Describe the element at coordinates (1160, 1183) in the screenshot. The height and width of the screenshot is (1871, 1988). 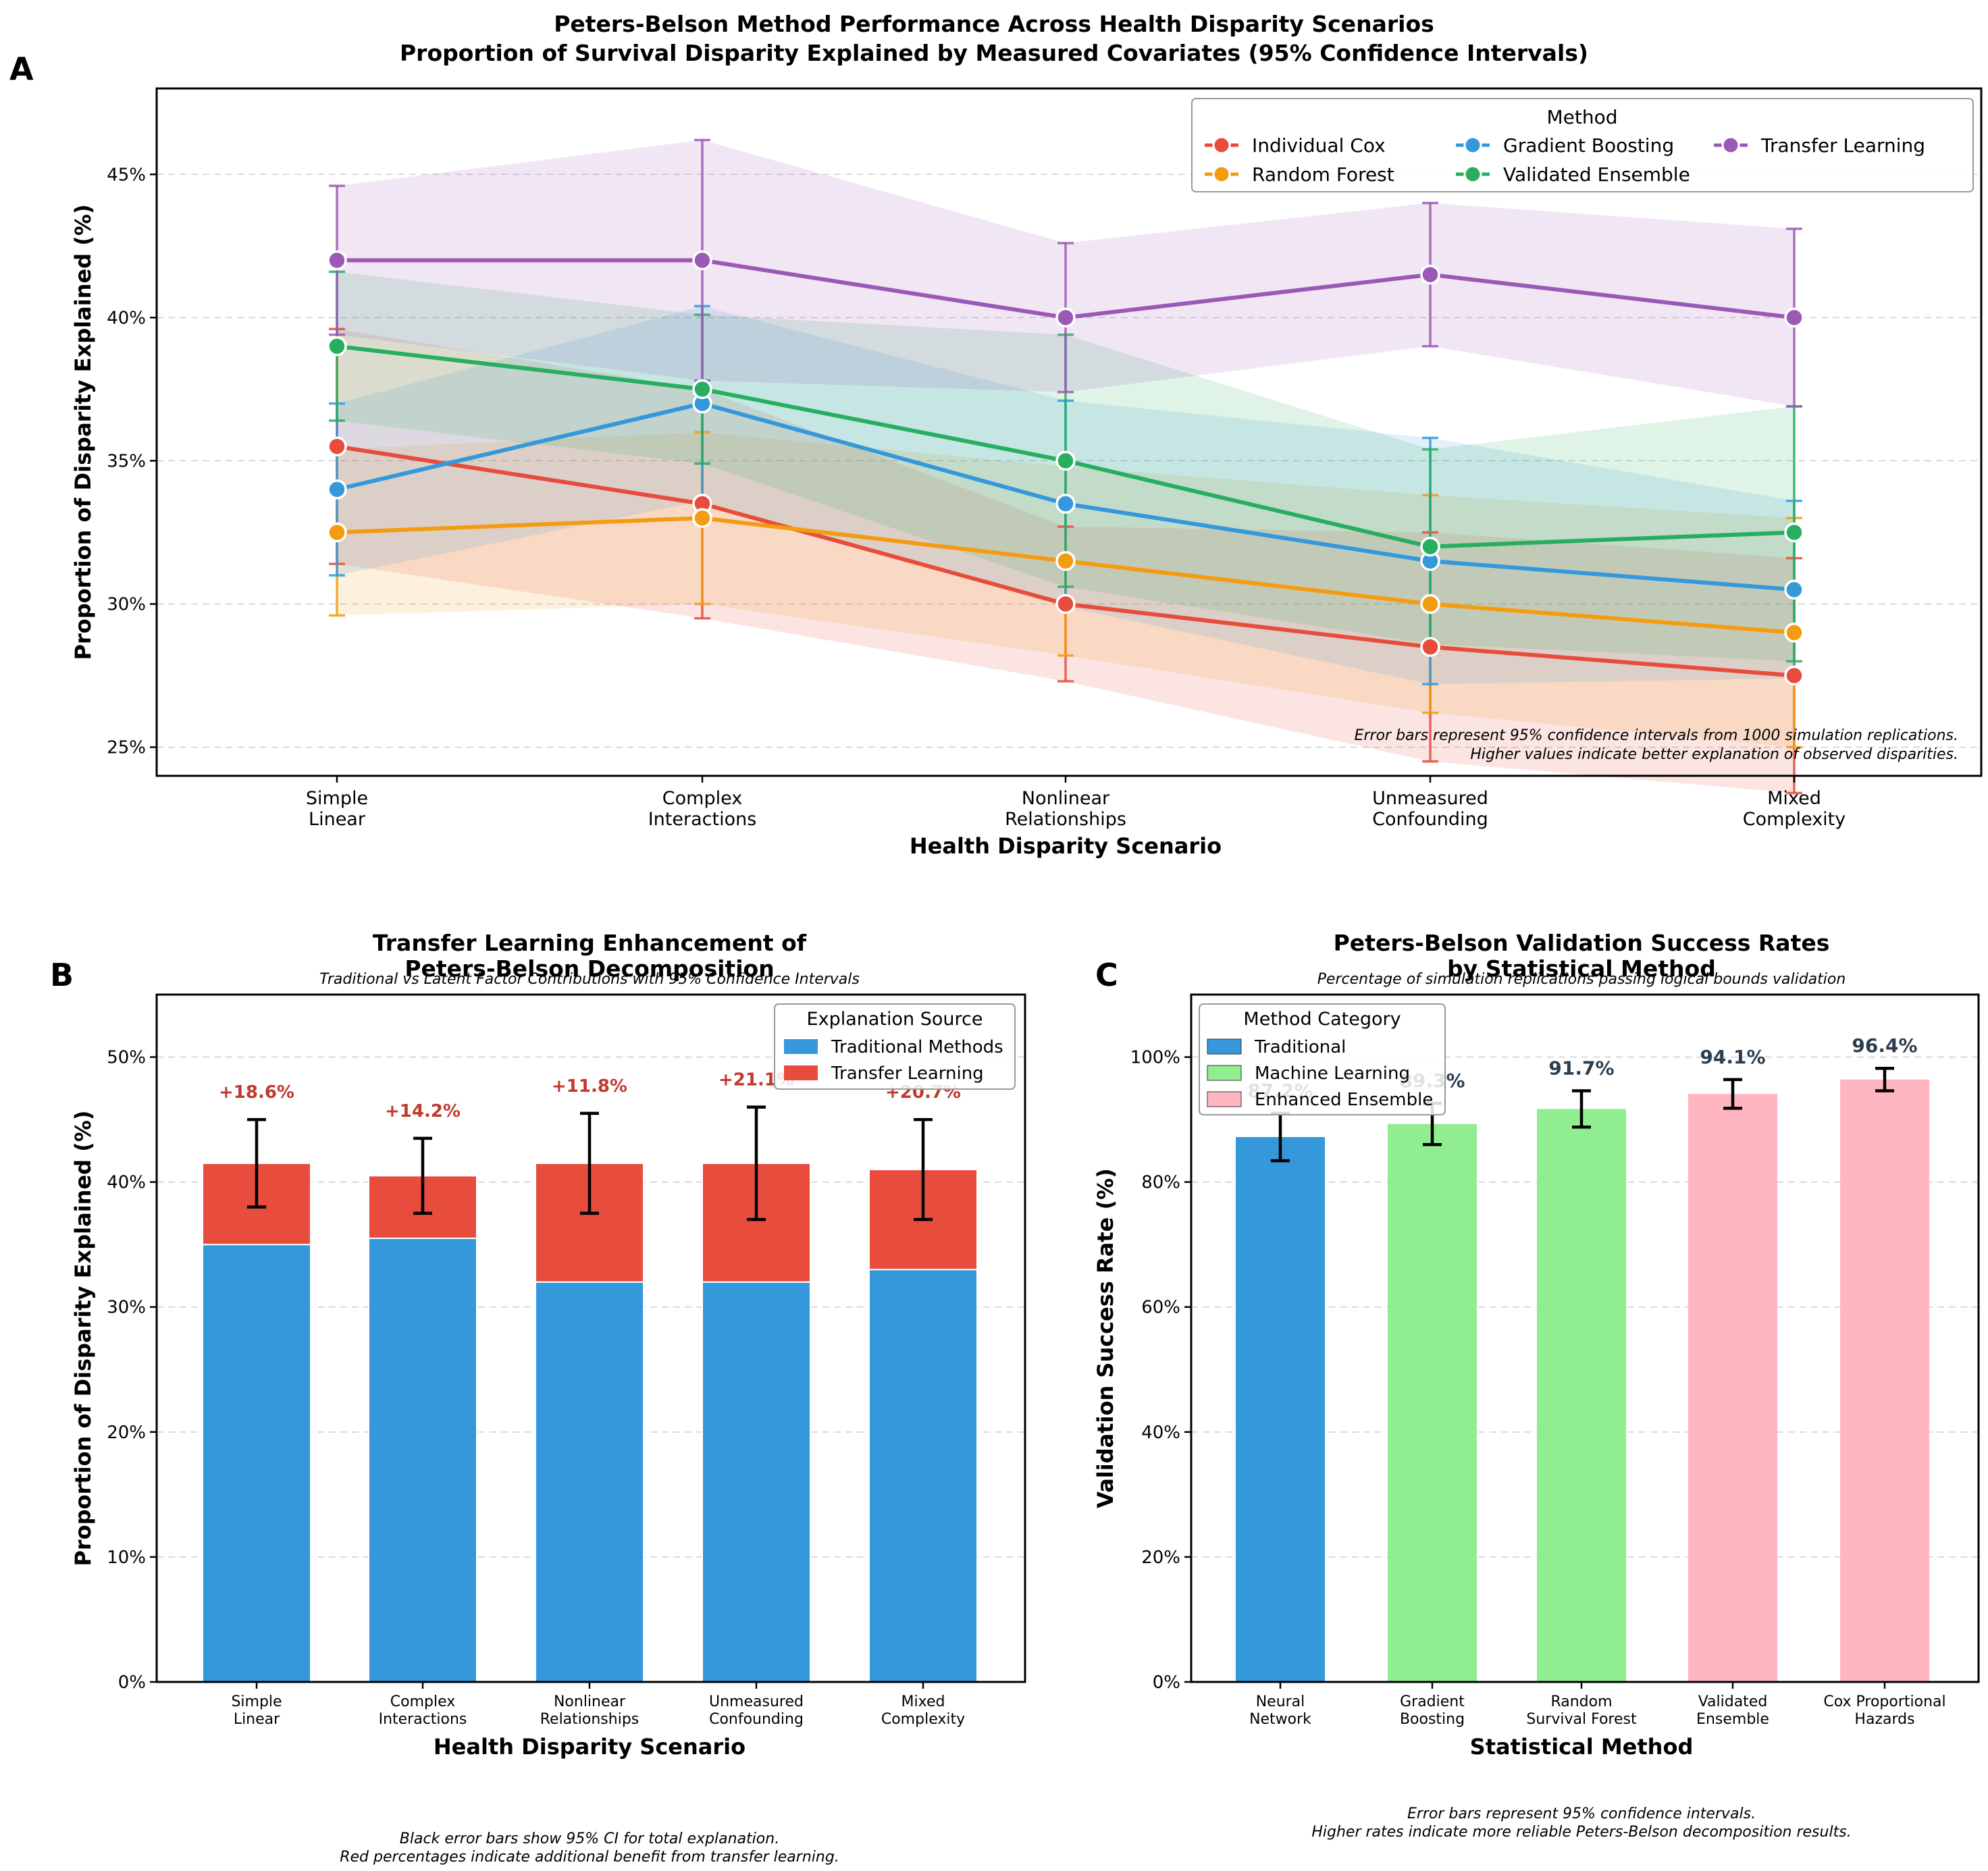
I see `panel-c-ytick-label: 80%` at that location.